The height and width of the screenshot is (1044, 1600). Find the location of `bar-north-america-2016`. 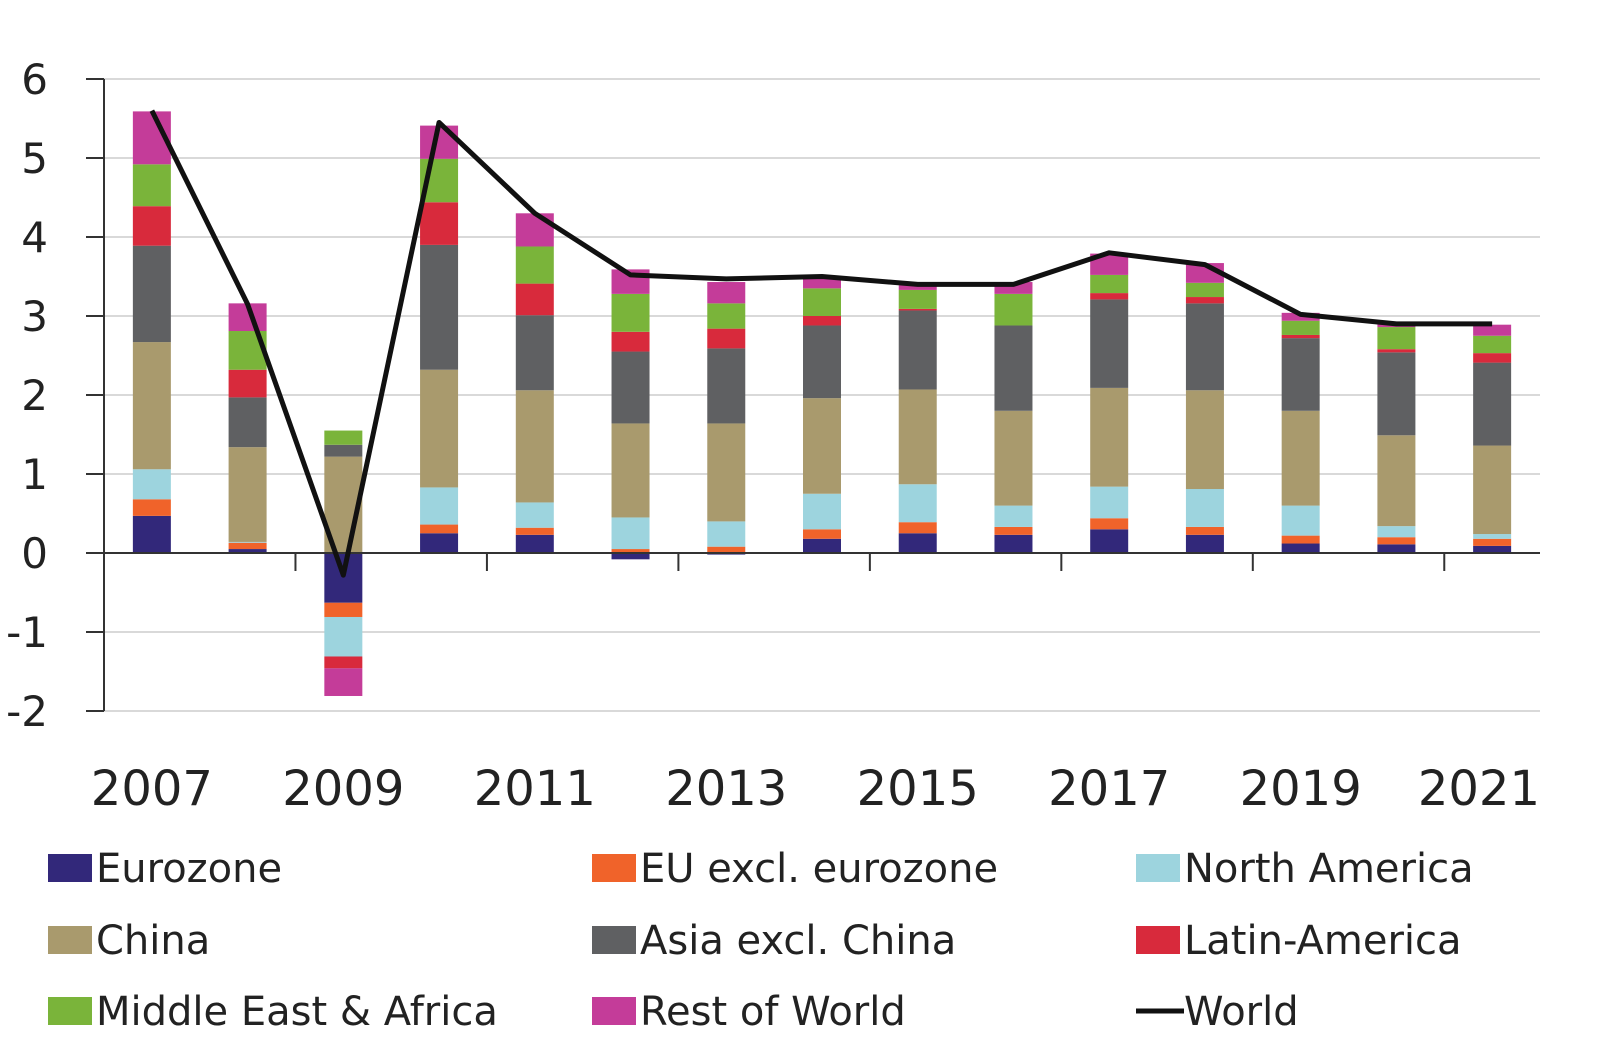

bar-north-america-2016 is located at coordinates (1013, 516).